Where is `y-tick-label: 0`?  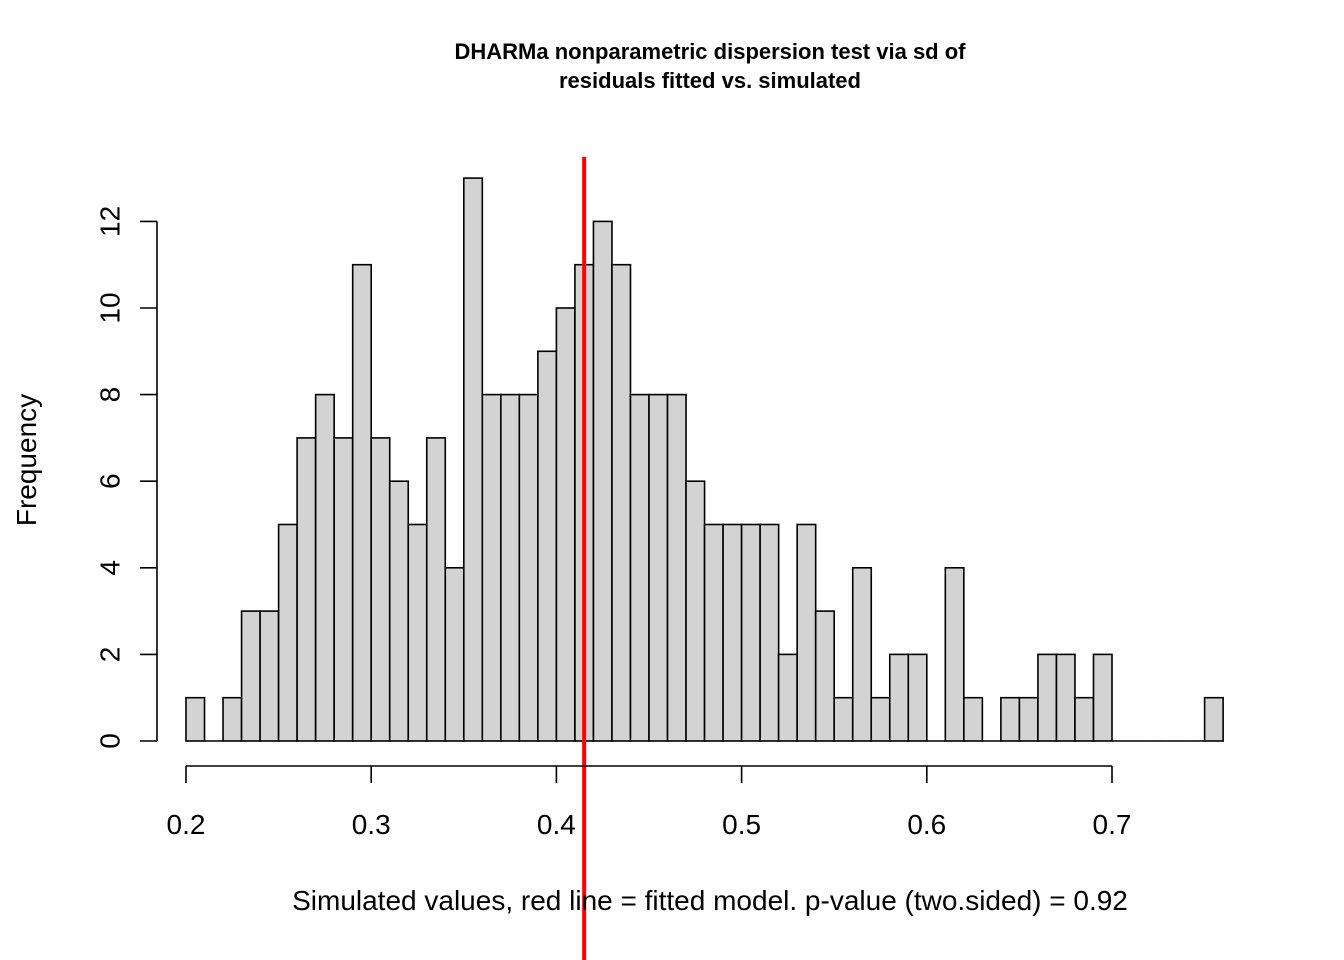 y-tick-label: 0 is located at coordinates (109, 741).